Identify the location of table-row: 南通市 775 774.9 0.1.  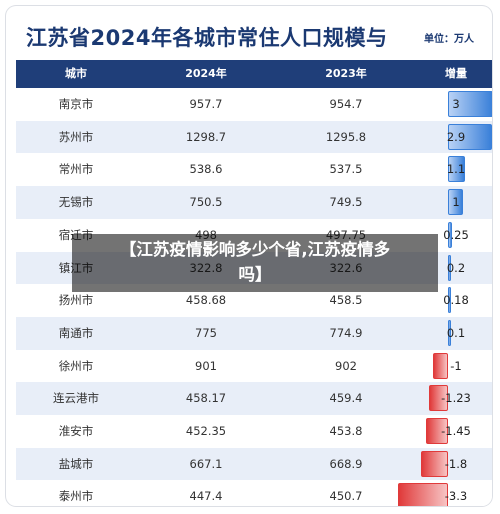
(254, 333).